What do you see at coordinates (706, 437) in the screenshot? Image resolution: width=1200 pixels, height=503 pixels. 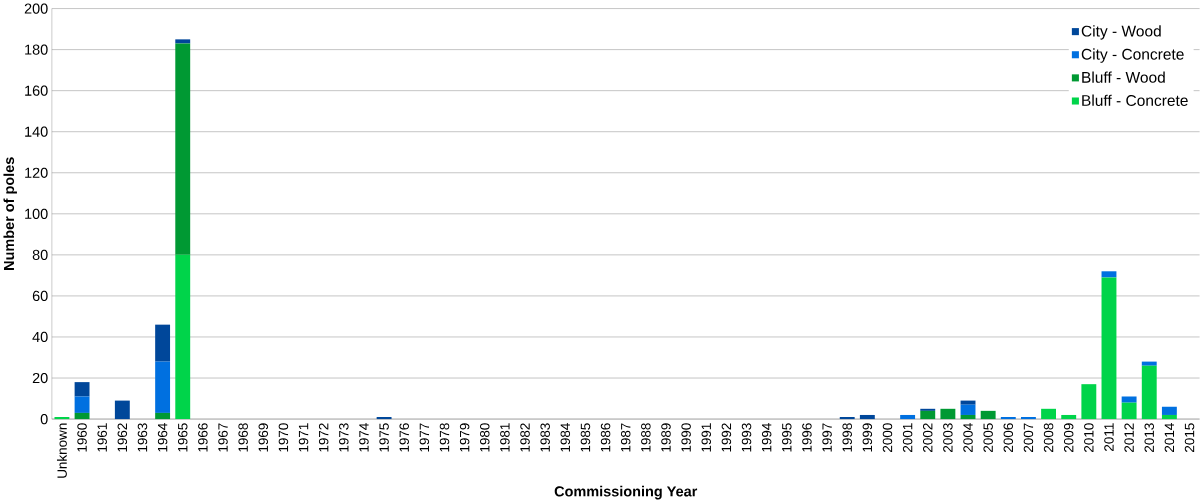 I see `x-tick-label: 1991` at bounding box center [706, 437].